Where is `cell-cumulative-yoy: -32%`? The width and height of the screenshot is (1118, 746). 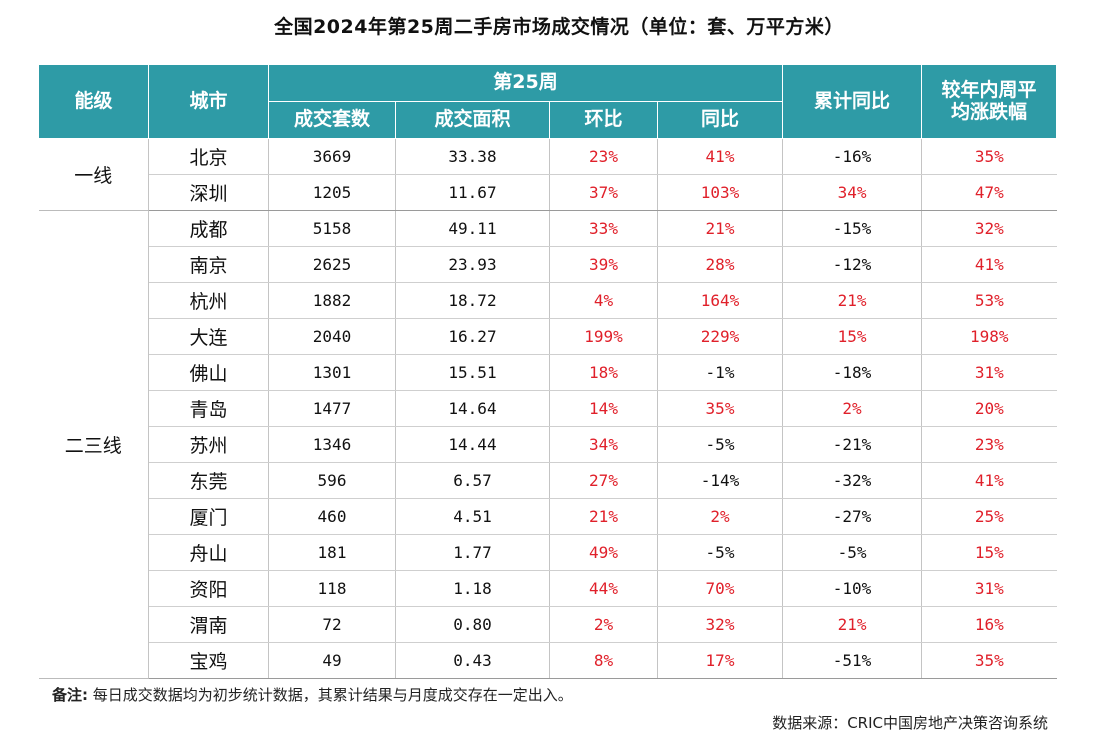 cell-cumulative-yoy: -32% is located at coordinates (852, 480).